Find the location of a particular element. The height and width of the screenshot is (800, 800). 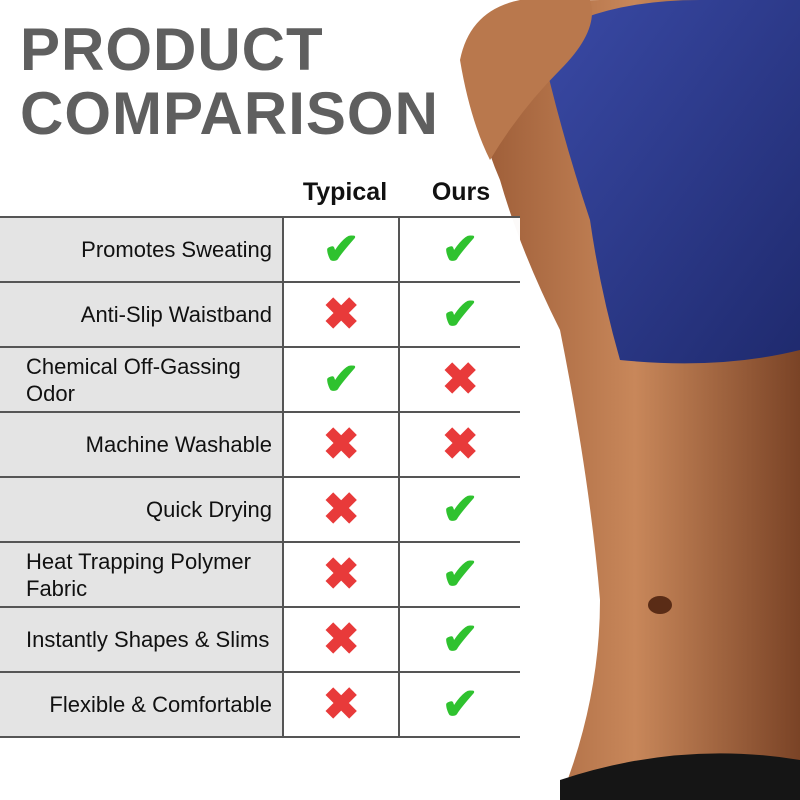

table-row: Heat Trapping Polymer Fabric ✖ ✔ is located at coordinates (260, 573).